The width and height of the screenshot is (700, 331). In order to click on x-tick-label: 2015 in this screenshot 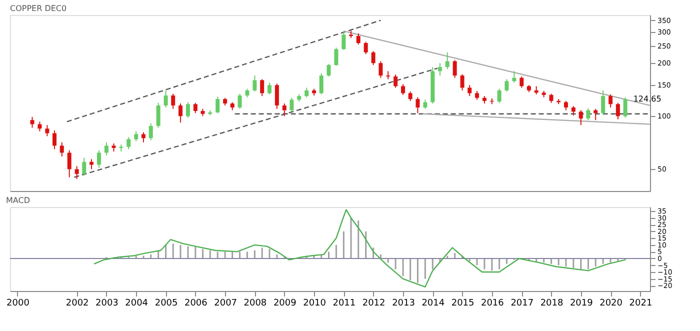, I will do `click(462, 303)`.